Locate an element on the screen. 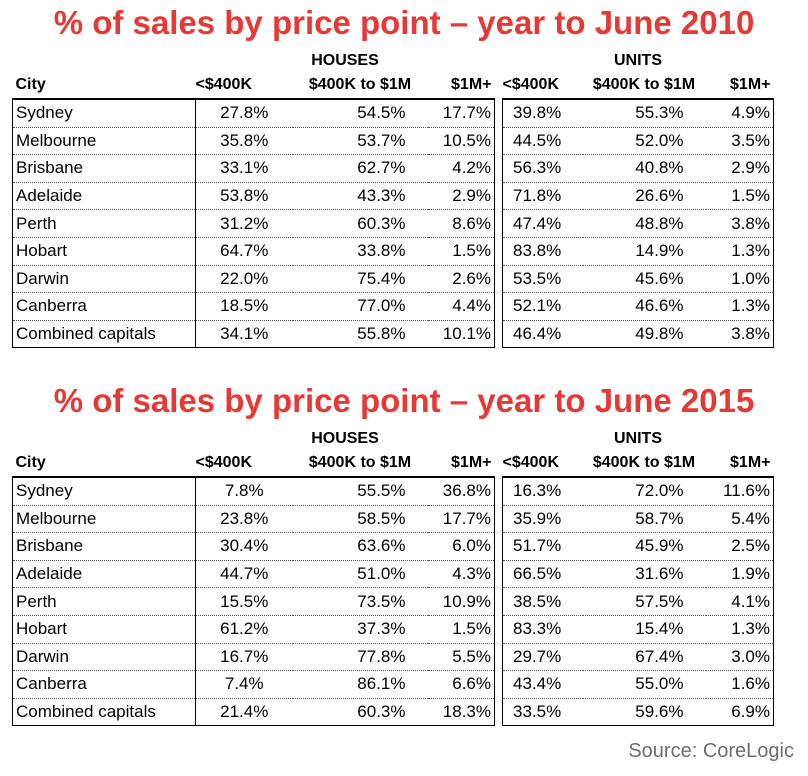  table-row: Sydney 27.8% 54.5% 17.7% 39.8% 55.3% 4.9% is located at coordinates (393, 113).